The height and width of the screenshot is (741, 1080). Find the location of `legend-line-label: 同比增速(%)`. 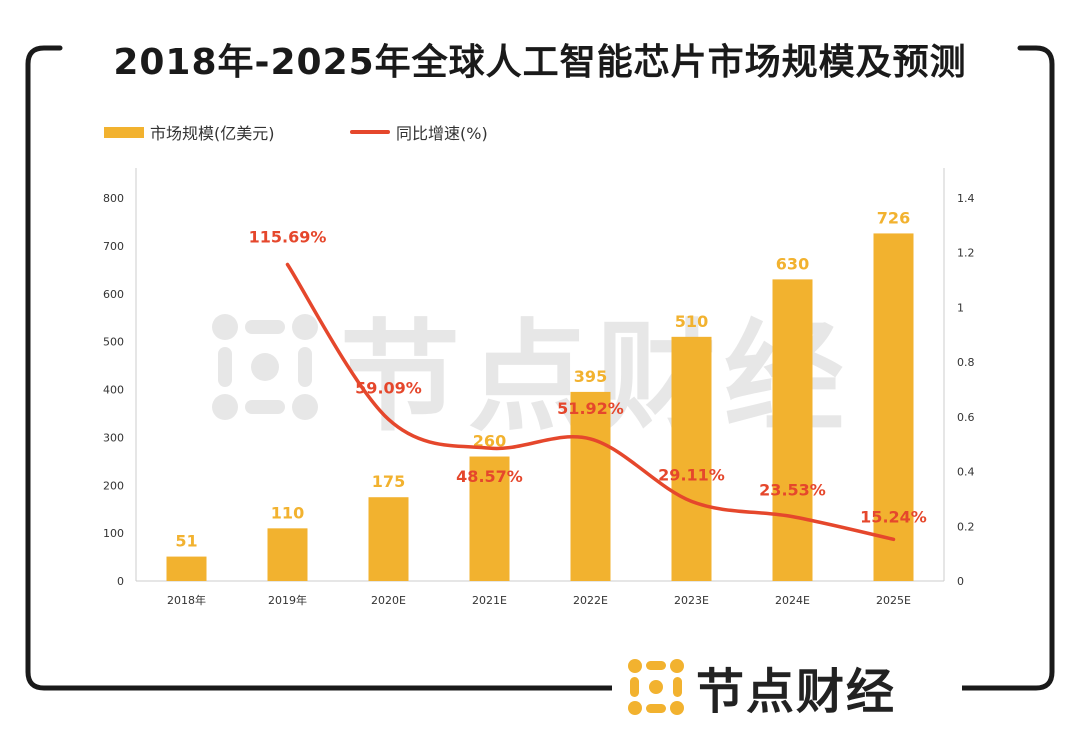

legend-line-label: 同比增速(%) is located at coordinates (442, 133).